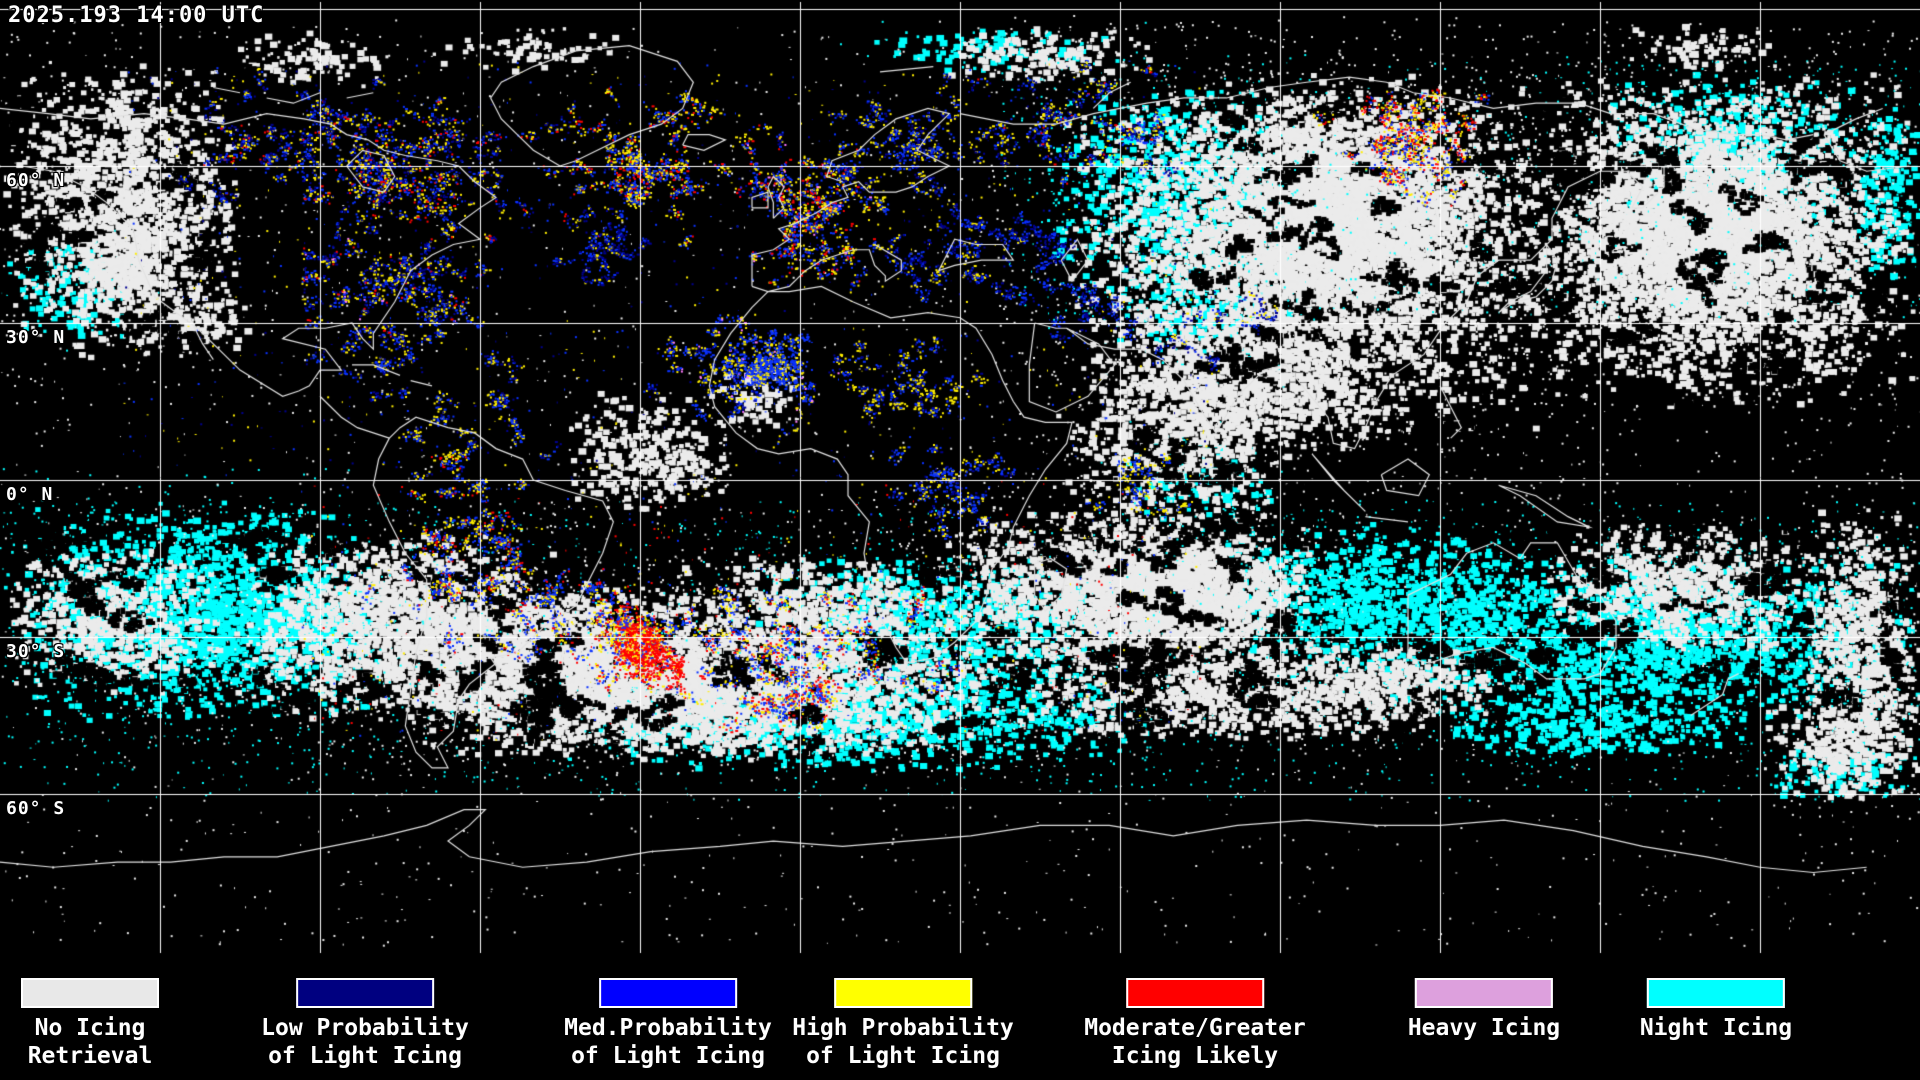 This screenshot has height=1080, width=1920. Describe the element at coordinates (668, 1028) in the screenshot. I see `legend-label: Med.Probability` at that location.